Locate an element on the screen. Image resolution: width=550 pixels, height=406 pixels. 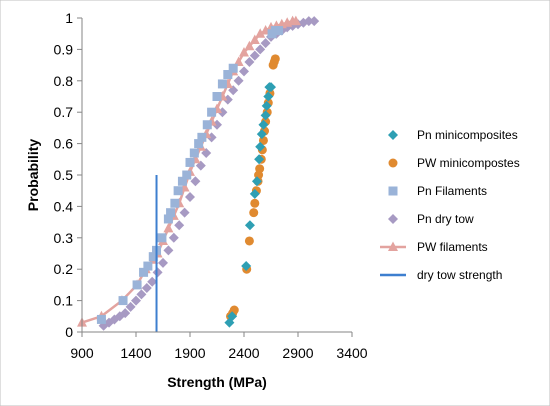
legend-item: PW filaments is located at coordinates (434, 247).